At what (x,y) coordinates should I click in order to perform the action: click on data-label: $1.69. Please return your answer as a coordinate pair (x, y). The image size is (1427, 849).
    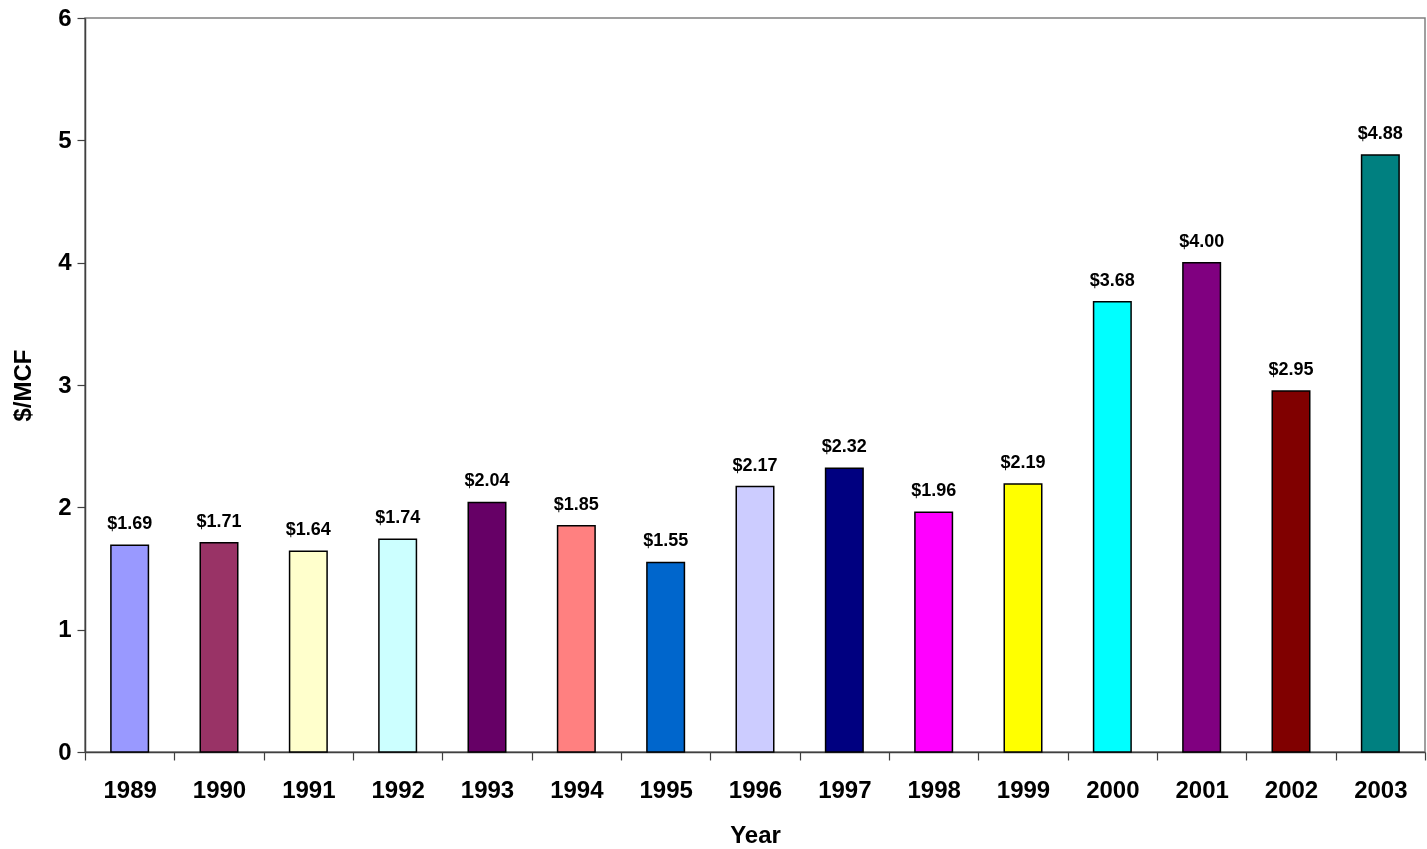
    Looking at the image, I should click on (130, 523).